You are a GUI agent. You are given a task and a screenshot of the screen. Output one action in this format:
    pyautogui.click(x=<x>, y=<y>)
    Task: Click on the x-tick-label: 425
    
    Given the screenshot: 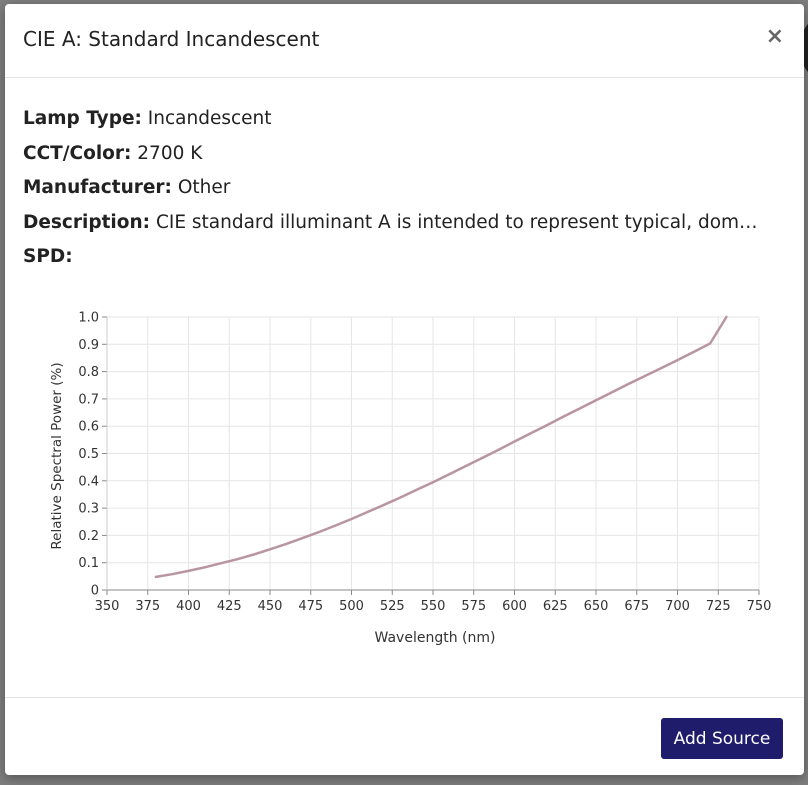 What is the action you would take?
    pyautogui.click(x=229, y=606)
    